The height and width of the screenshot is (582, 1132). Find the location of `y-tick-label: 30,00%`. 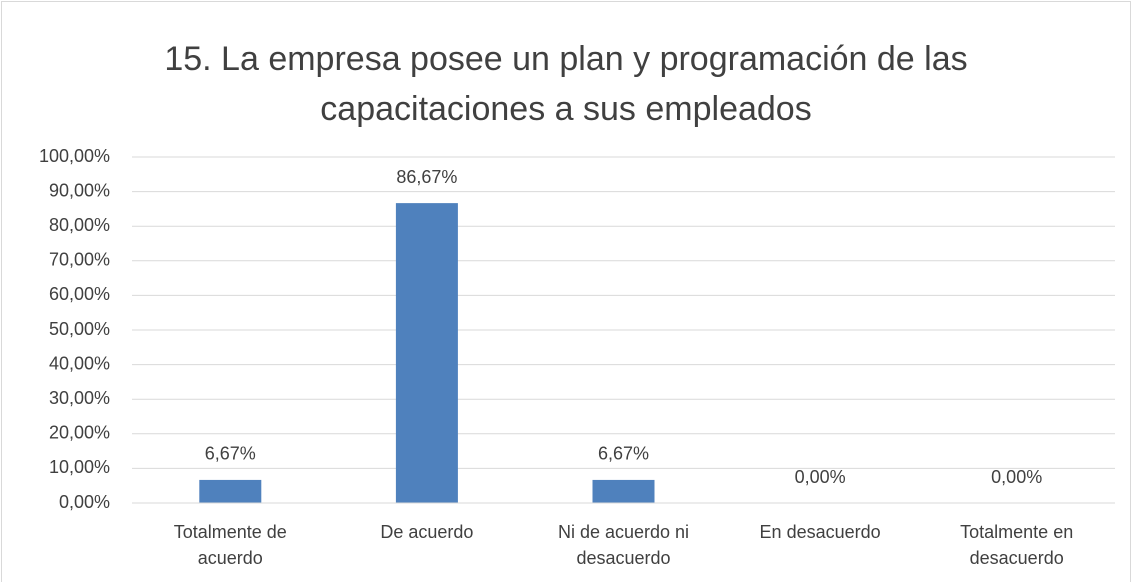

y-tick-label: 30,00% is located at coordinates (79, 398).